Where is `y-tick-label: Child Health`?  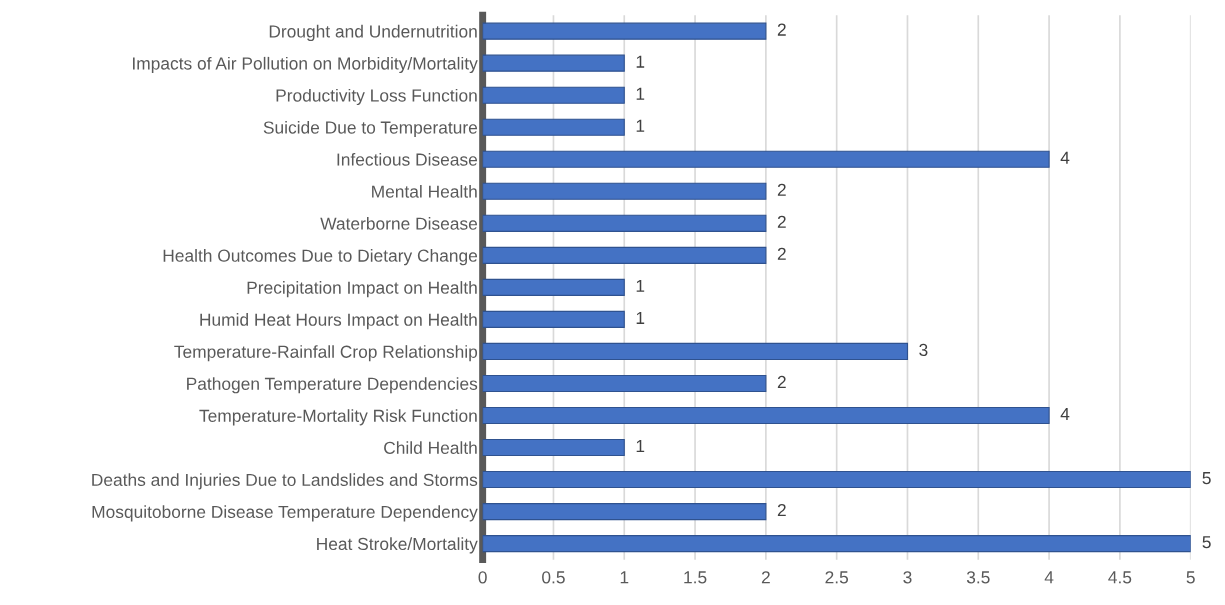 y-tick-label: Child Health is located at coordinates (430, 447).